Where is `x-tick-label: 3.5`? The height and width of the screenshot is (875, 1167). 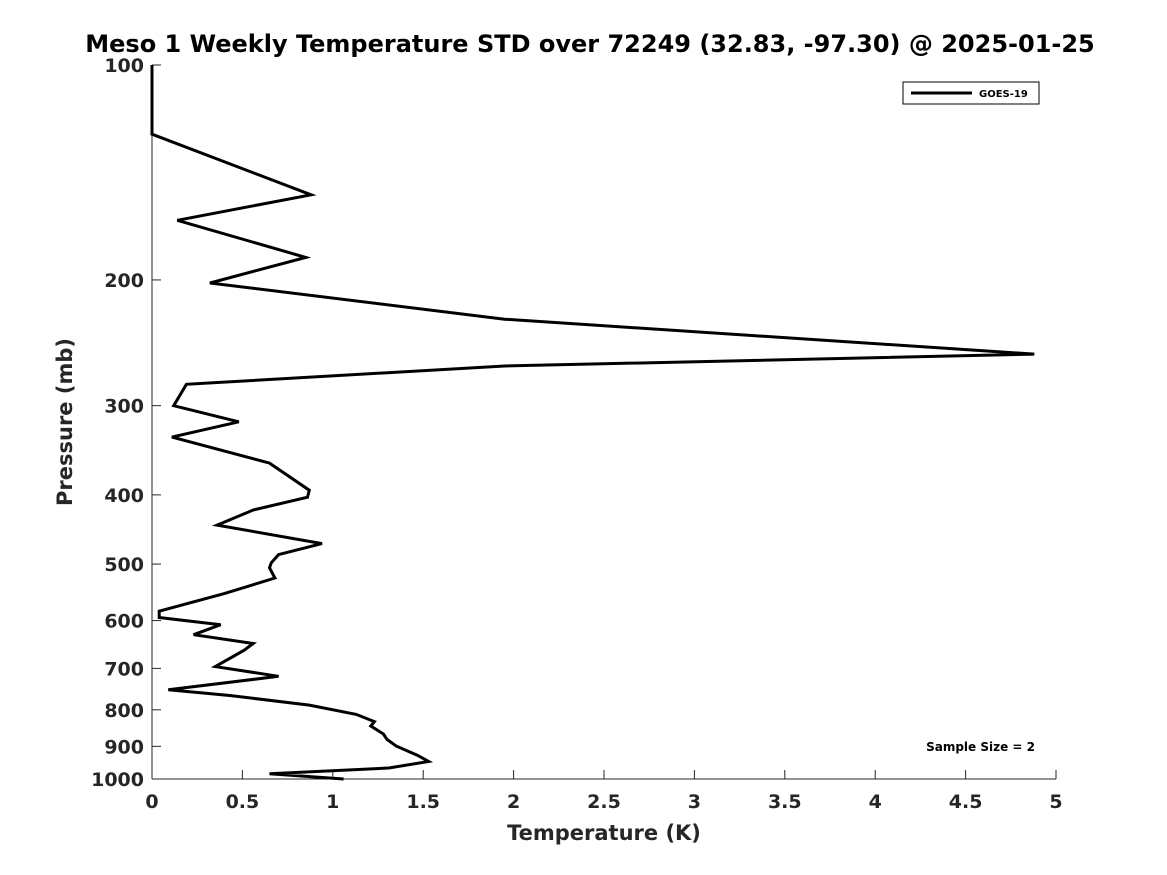 x-tick-label: 3.5 is located at coordinates (785, 802).